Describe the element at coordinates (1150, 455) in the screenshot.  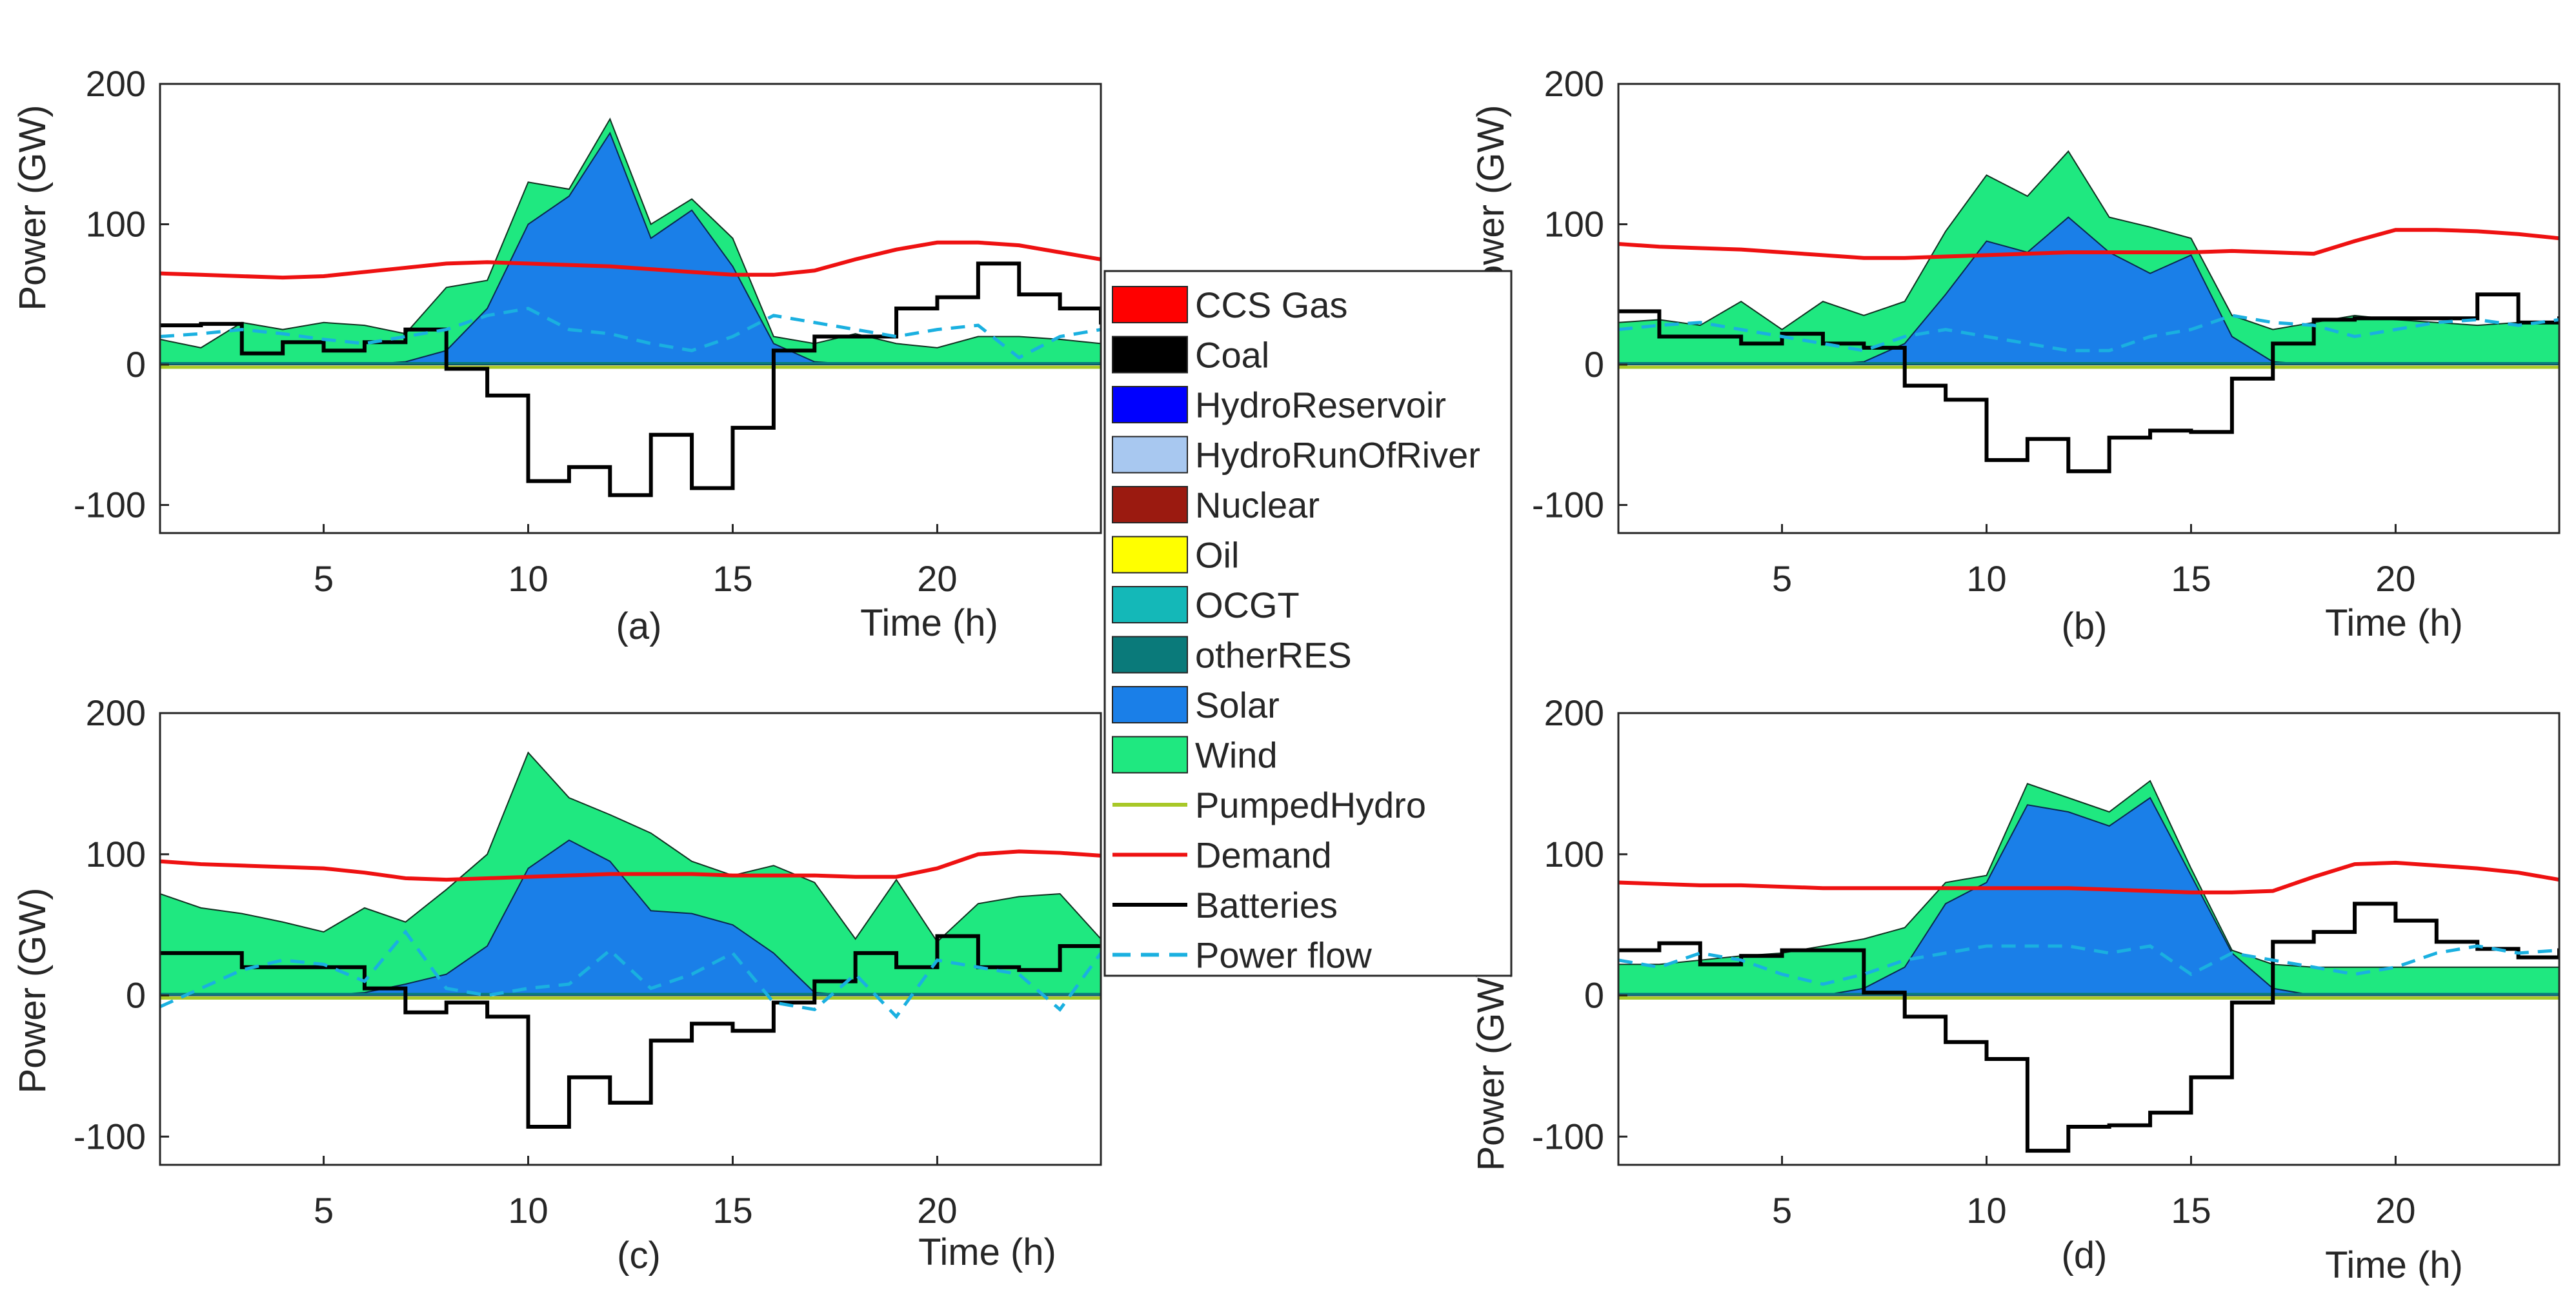
I see `legend-swatch-hydrorunofriver` at that location.